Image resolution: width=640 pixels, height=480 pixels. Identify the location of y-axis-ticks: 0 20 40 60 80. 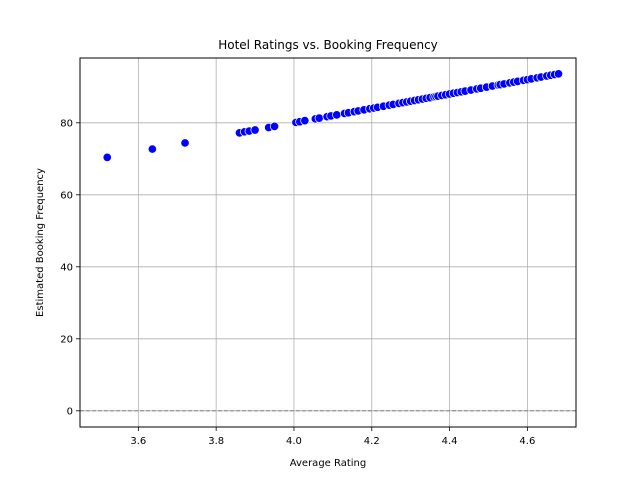
(70, 267).